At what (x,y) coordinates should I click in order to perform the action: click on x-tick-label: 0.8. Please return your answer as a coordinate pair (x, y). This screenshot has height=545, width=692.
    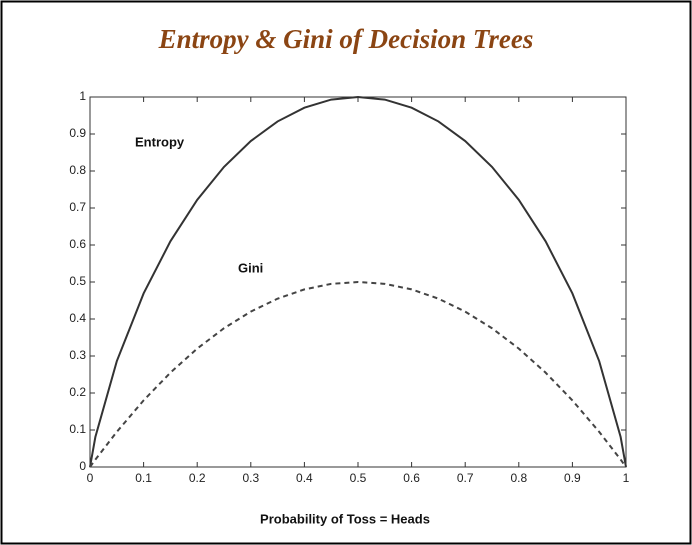
    Looking at the image, I should click on (518, 478).